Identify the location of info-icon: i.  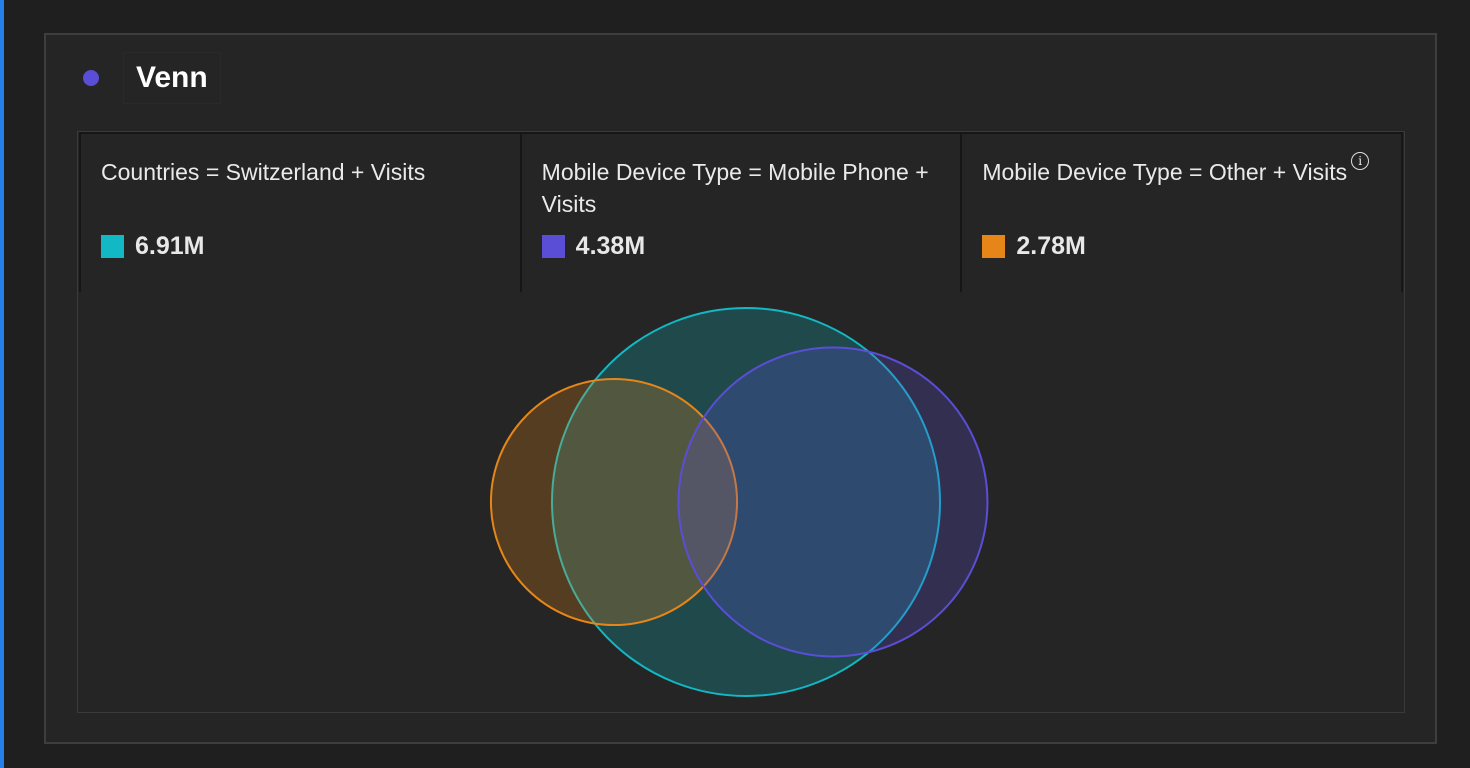
(1360, 161).